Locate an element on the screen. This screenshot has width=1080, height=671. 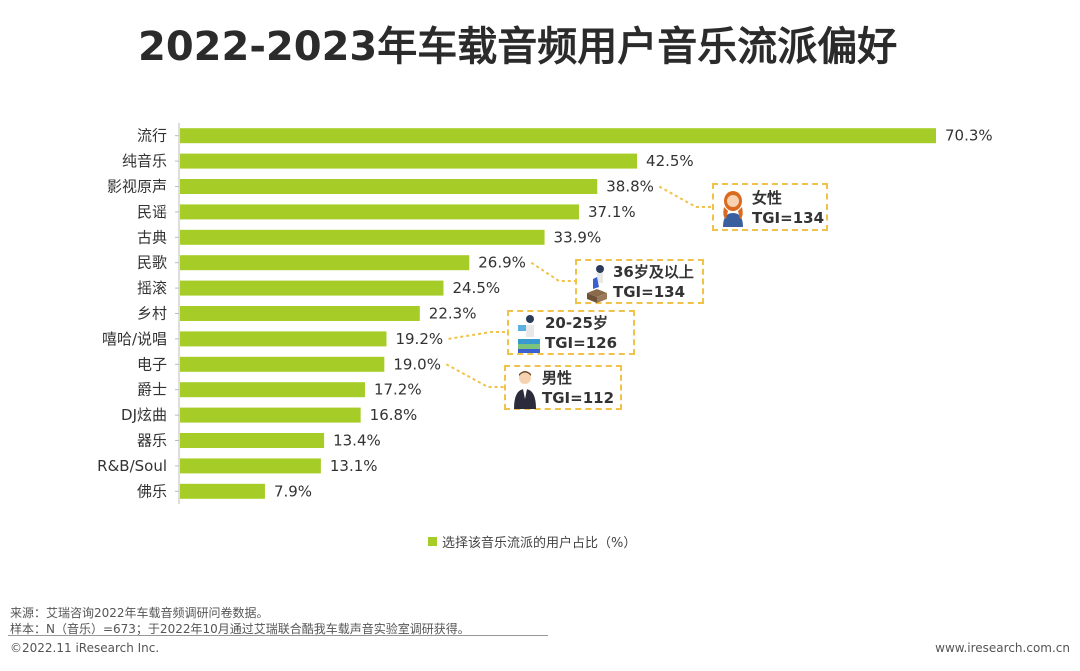
young-person-avatar-icon is located at coordinates (528, 335).